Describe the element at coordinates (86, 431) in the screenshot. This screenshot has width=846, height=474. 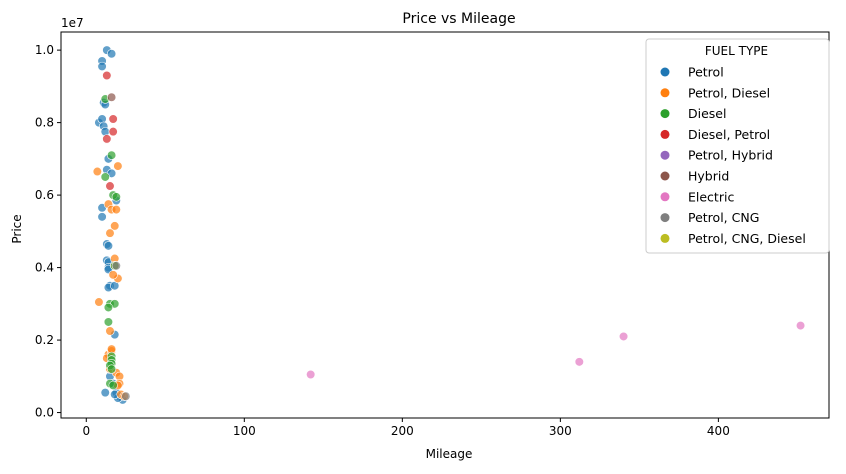
I see `x-tick-label: 0` at that location.